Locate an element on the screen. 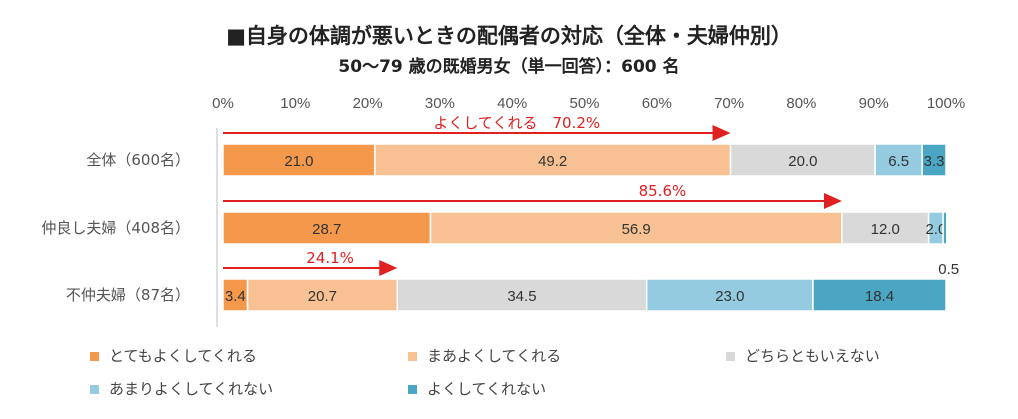  legend-item: まあよくしてくれる is located at coordinates (484, 355).